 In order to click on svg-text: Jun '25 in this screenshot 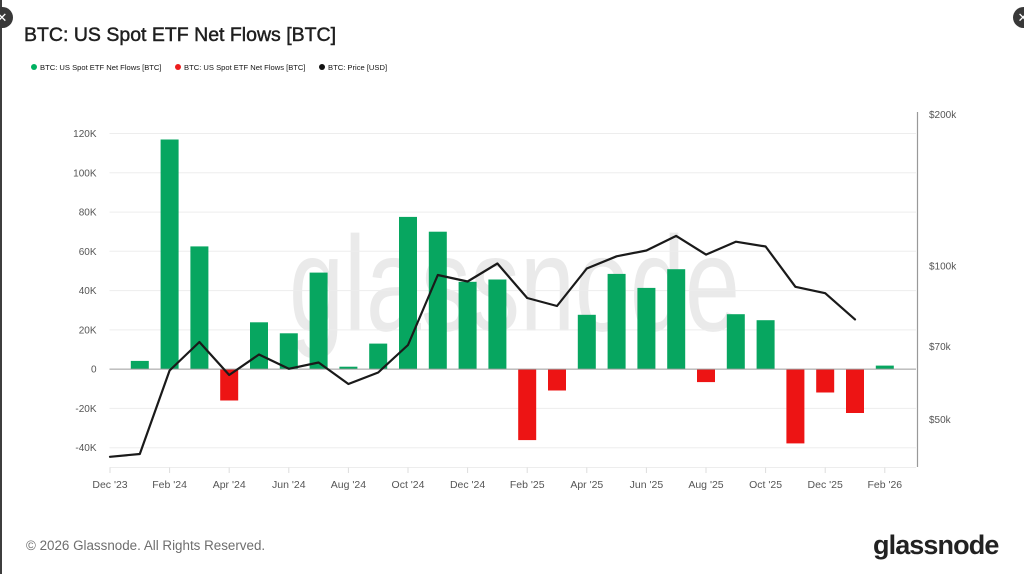, I will do `click(647, 485)`.